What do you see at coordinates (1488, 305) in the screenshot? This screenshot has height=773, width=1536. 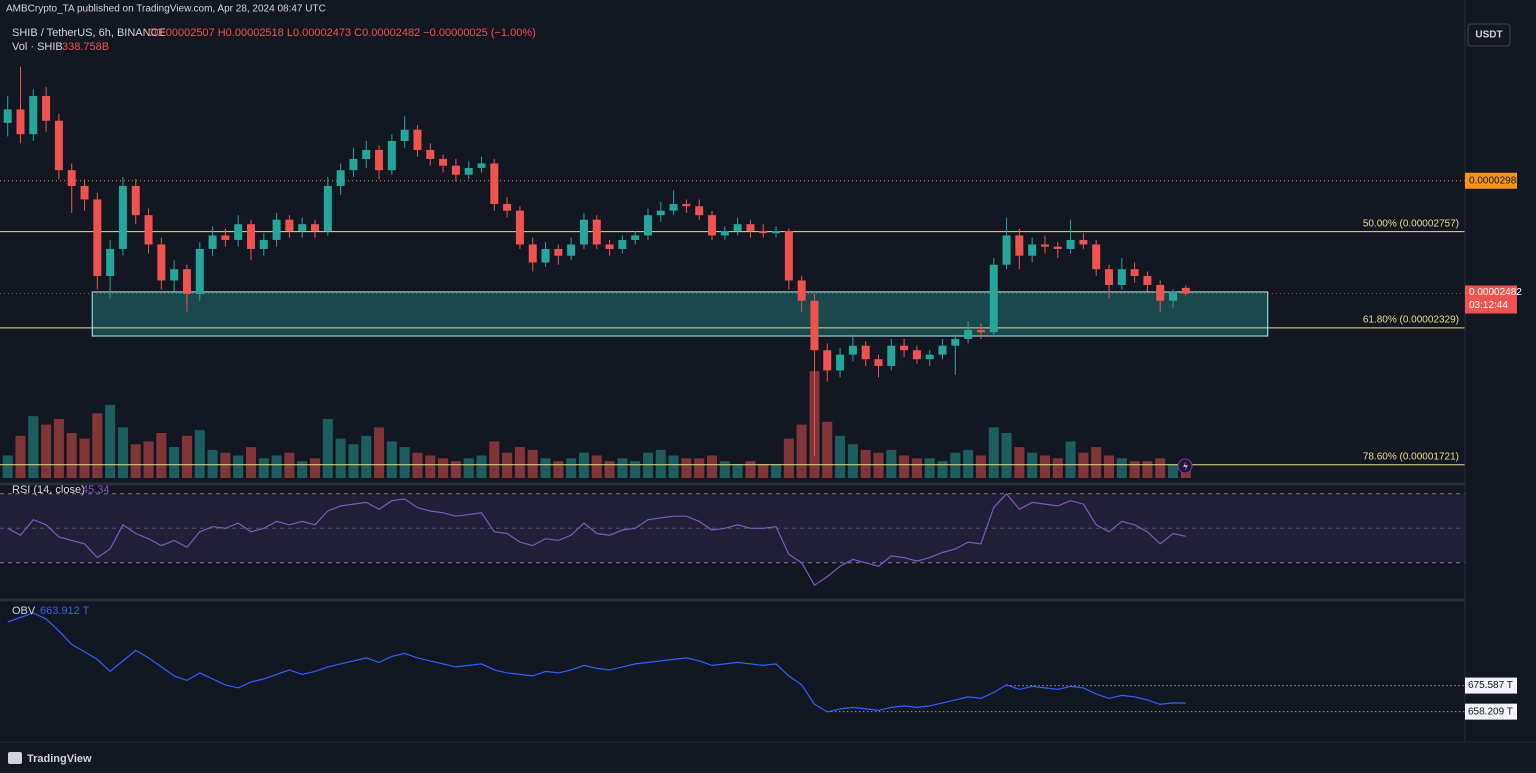 I see `countdown: 03:12:44` at bounding box center [1488, 305].